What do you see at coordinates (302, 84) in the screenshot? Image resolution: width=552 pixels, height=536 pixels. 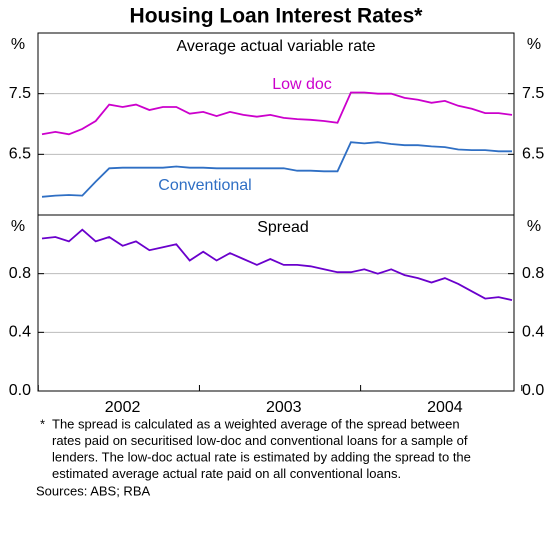 I see `series-label: Low doc` at bounding box center [302, 84].